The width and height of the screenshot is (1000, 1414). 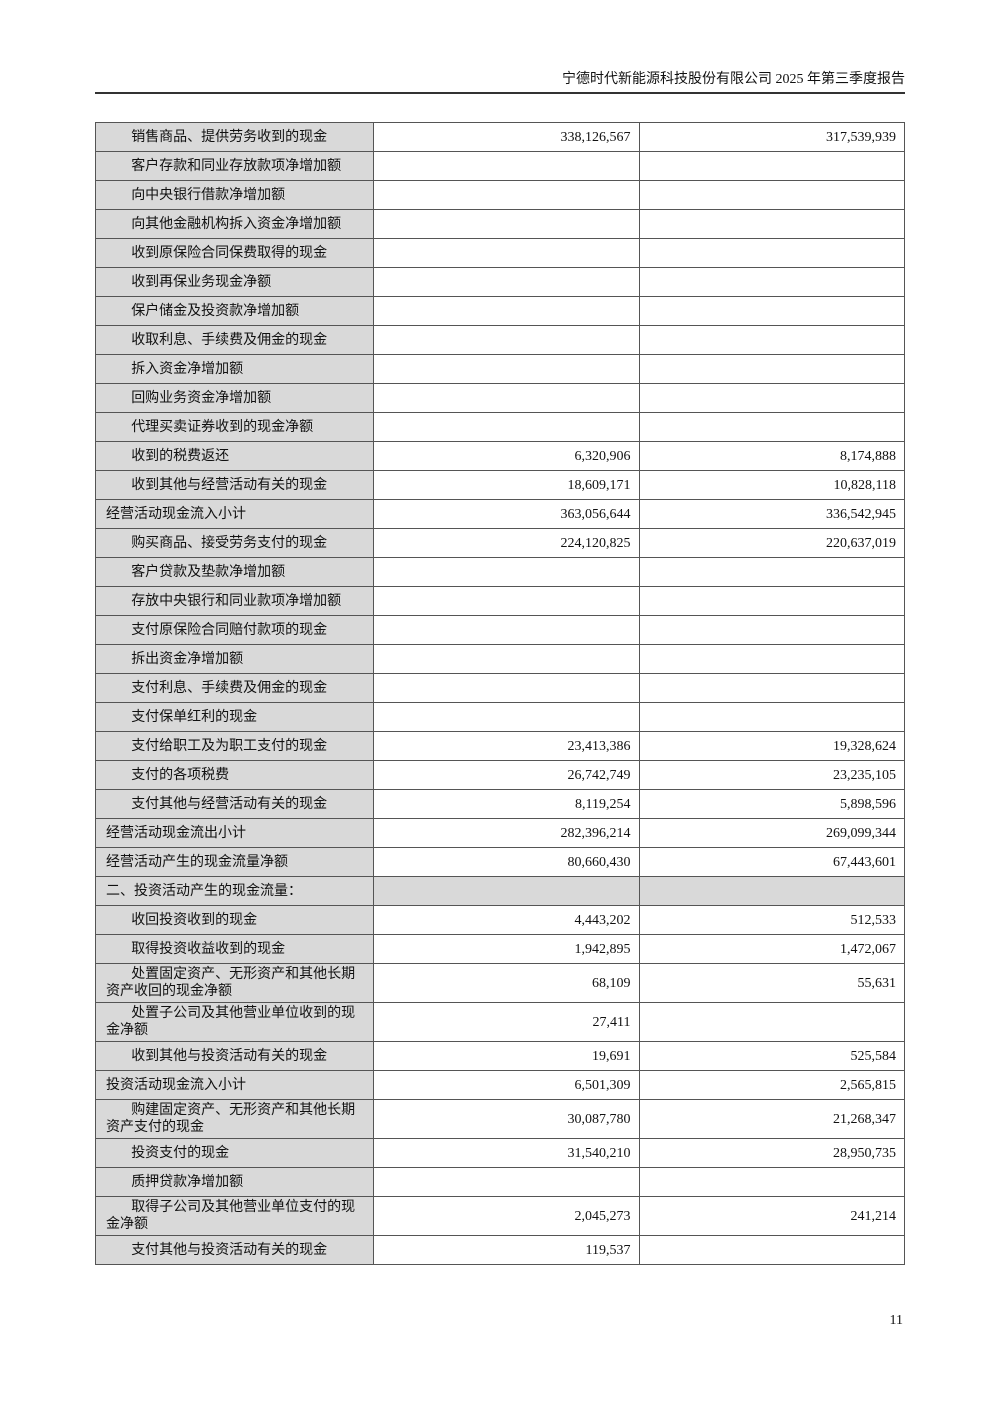 What do you see at coordinates (234, 1119) in the screenshot?
I see `row-label: 购建固定资产、无形资产和其他长期资产支付的现金` at bounding box center [234, 1119].